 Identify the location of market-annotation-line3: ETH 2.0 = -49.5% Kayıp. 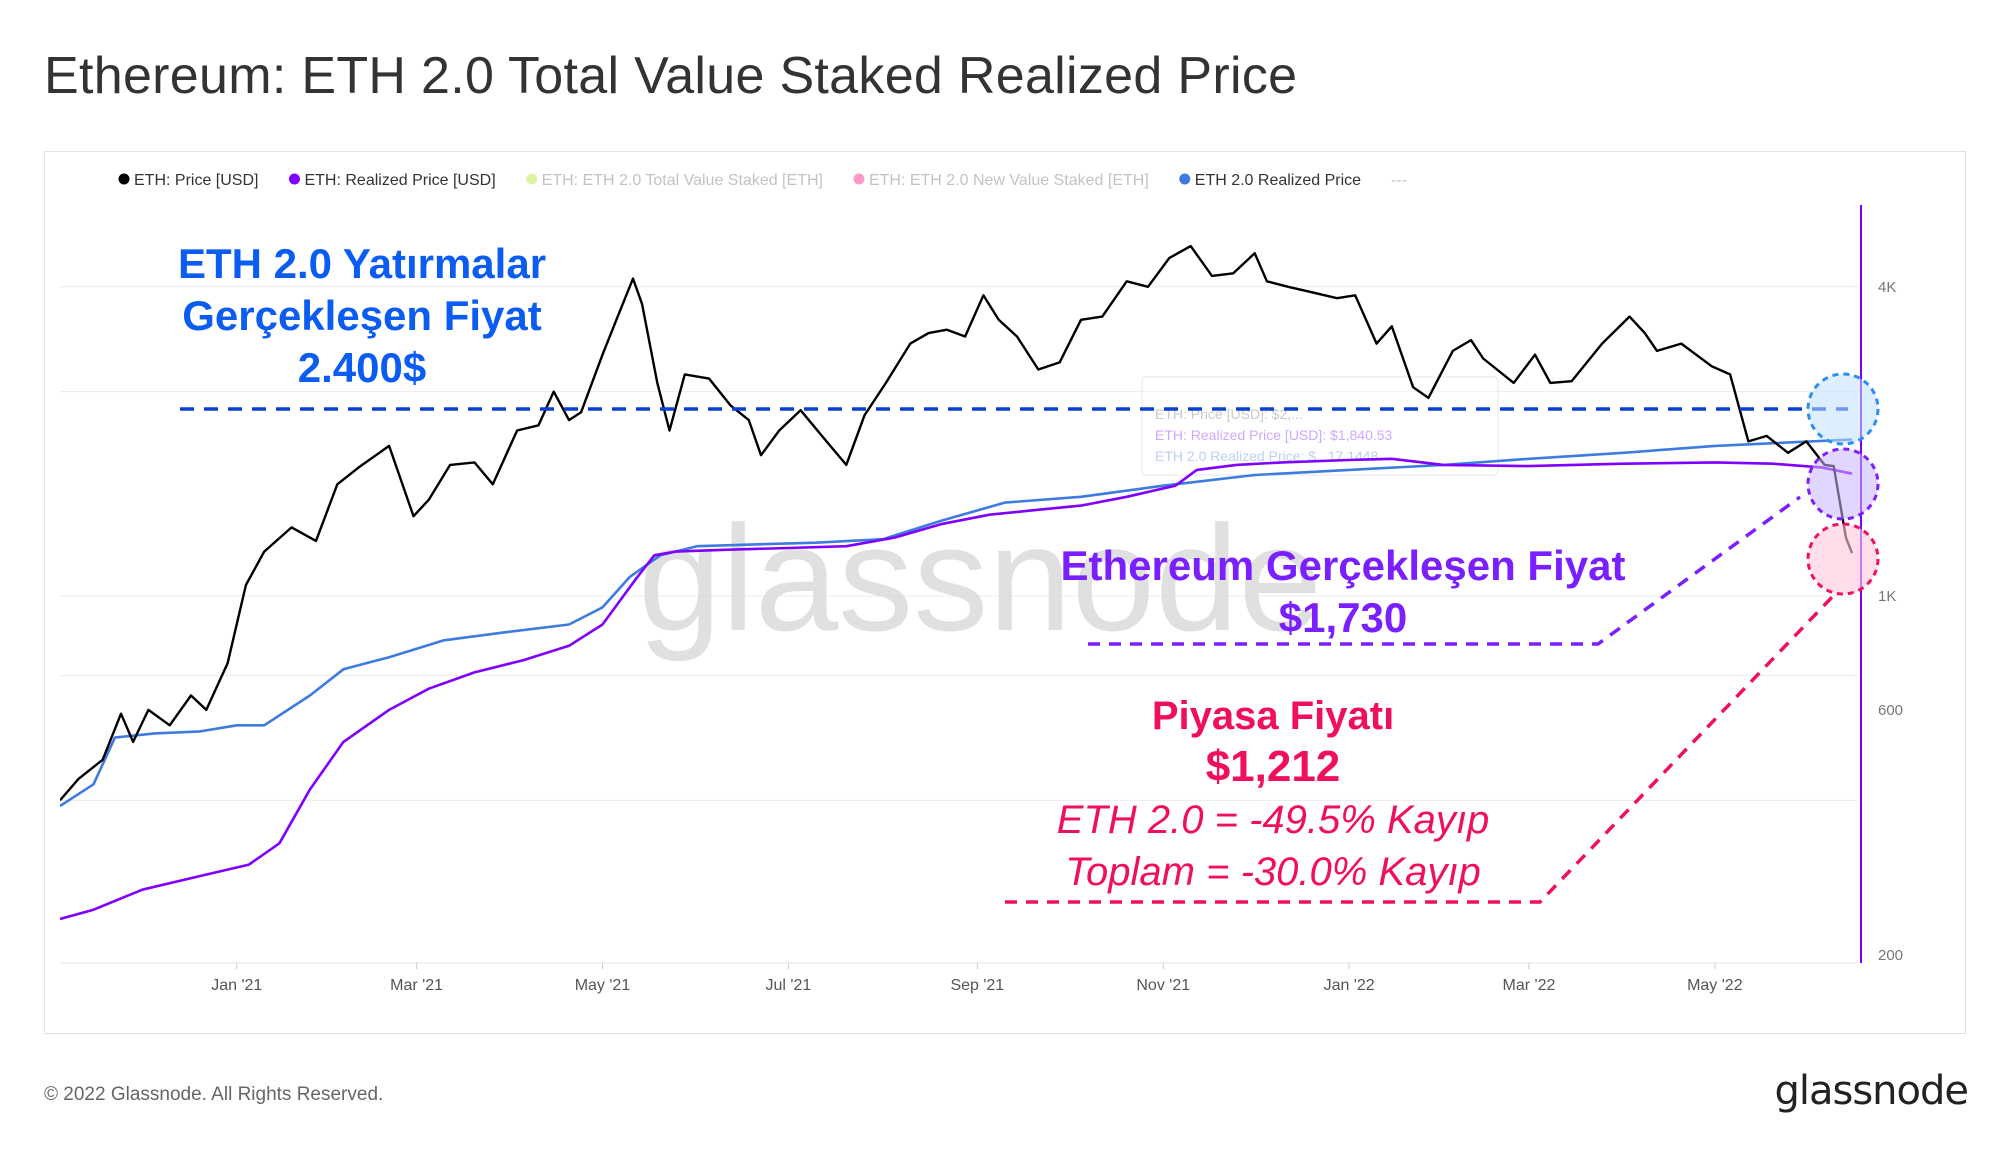
(1273, 820).